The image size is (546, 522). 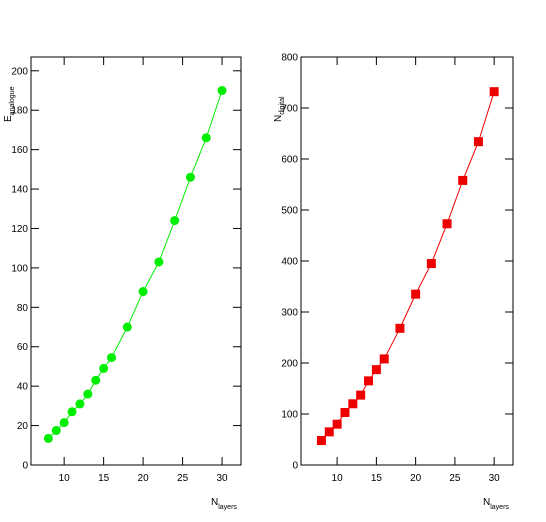 What do you see at coordinates (289, 160) in the screenshot?
I see `y-tick-label: 600` at bounding box center [289, 160].